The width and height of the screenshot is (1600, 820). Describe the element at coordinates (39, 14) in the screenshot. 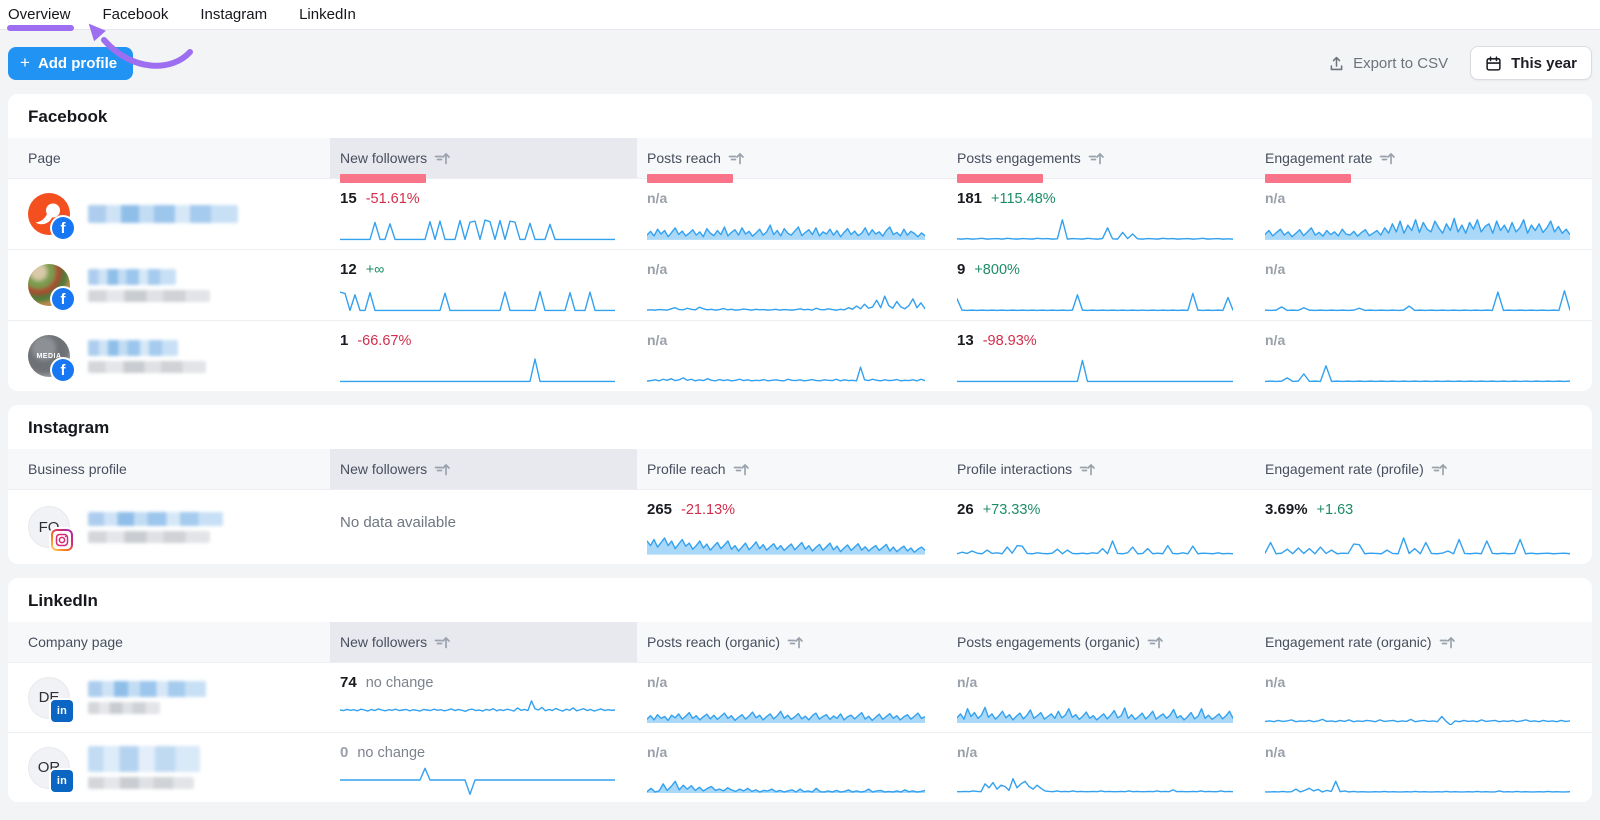

I see `tab-overview: Overview` at that location.